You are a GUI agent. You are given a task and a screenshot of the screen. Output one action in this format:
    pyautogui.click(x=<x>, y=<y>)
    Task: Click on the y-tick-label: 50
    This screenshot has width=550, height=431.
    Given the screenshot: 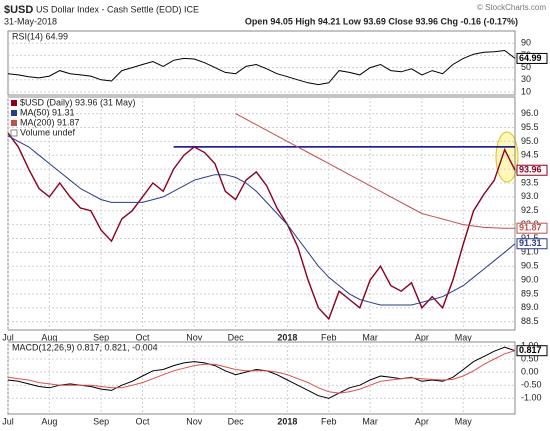 What is the action you would take?
    pyautogui.click(x=526, y=67)
    